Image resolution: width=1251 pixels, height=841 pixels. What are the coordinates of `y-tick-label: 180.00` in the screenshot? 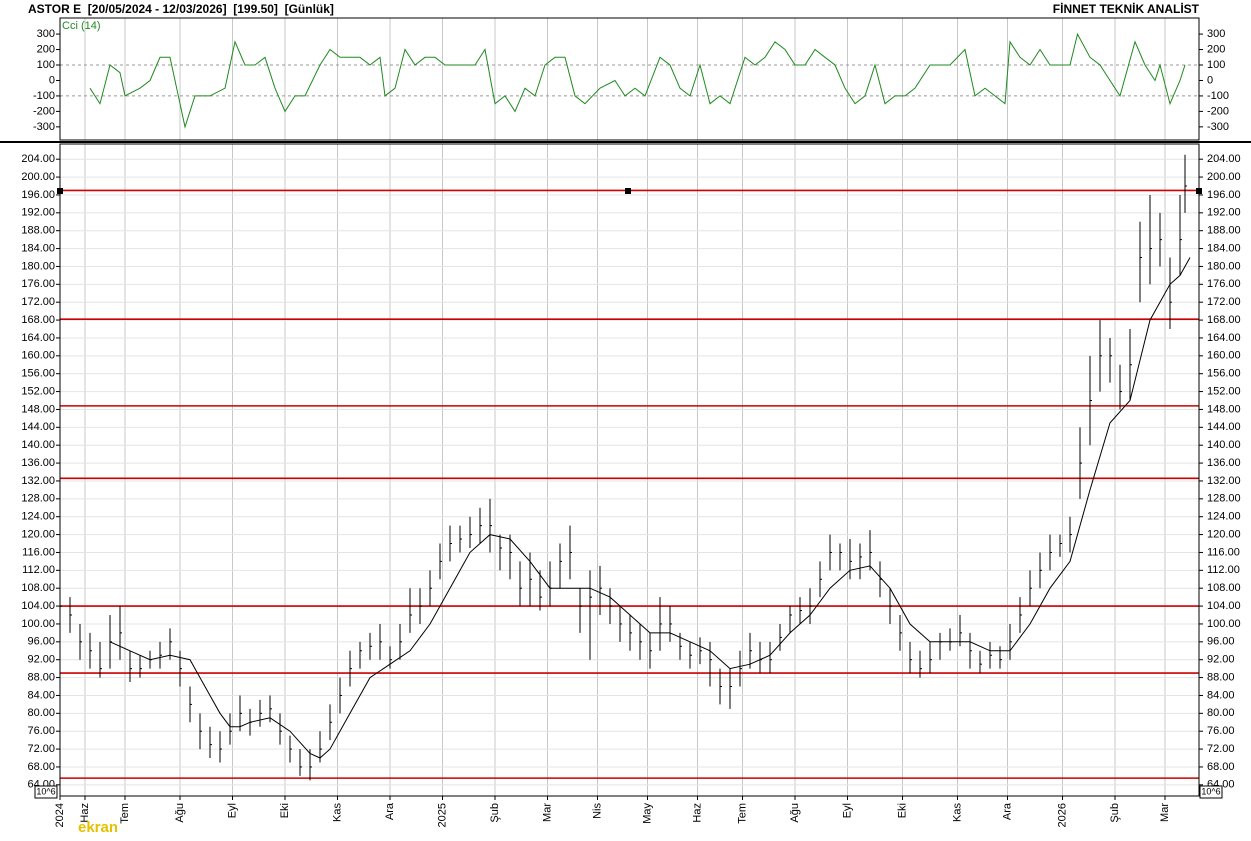 It's located at (1224, 266).